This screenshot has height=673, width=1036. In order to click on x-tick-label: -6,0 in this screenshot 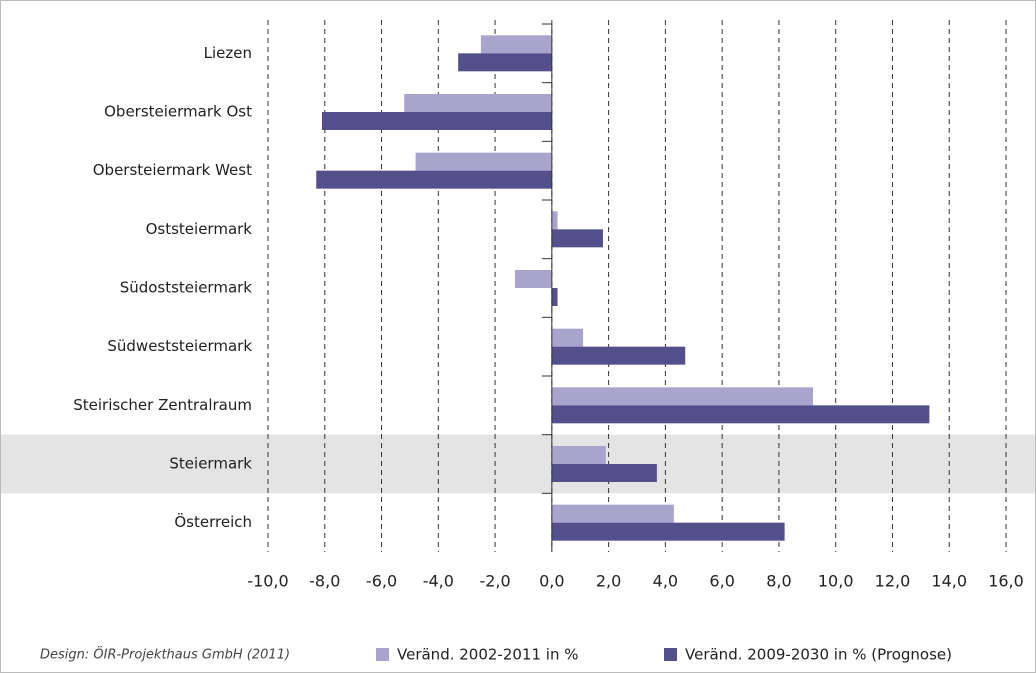, I will do `click(381, 581)`.